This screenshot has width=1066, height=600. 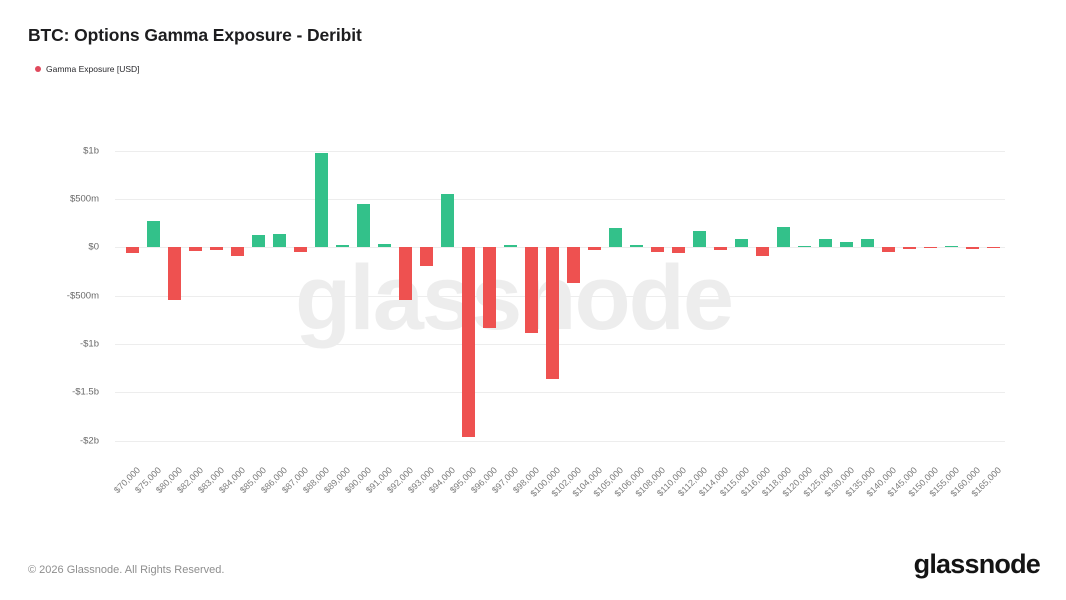 What do you see at coordinates (195, 35) in the screenshot?
I see `chart-title: BTC: Options Gamma Exposure - Deribit` at bounding box center [195, 35].